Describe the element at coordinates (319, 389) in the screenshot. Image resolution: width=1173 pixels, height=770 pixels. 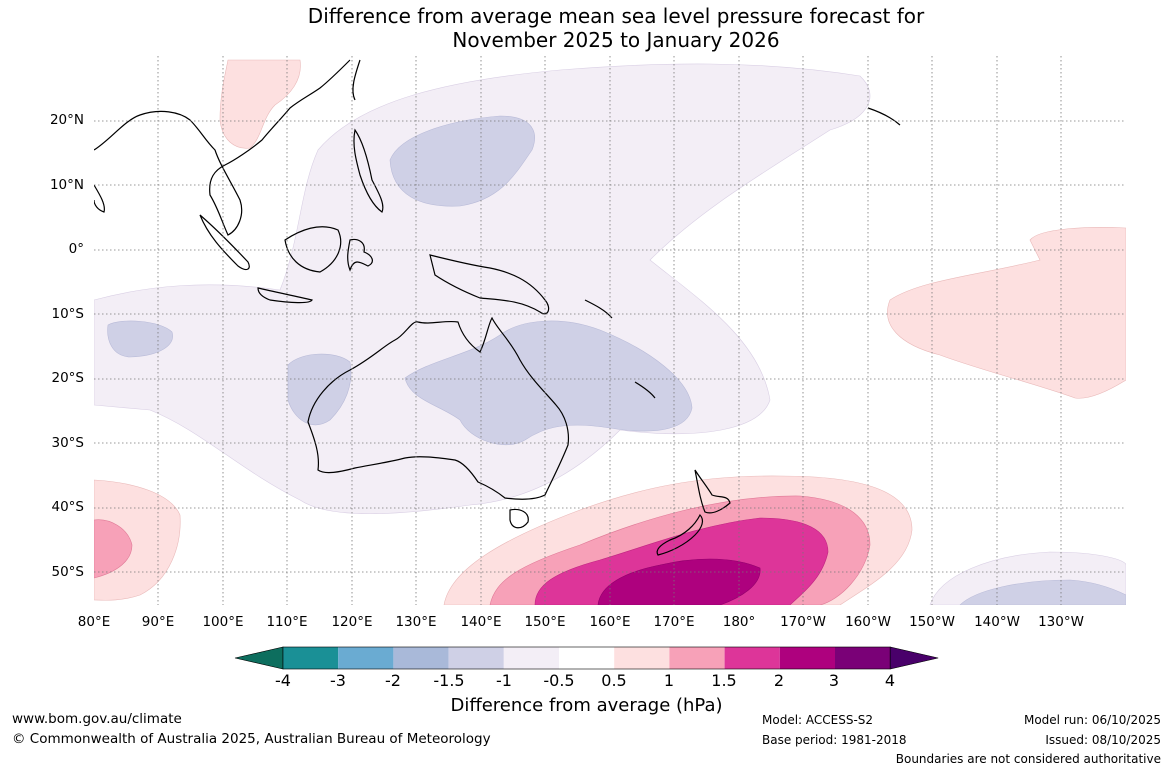
I see `anomaly-area-neg1-australia-west` at that location.